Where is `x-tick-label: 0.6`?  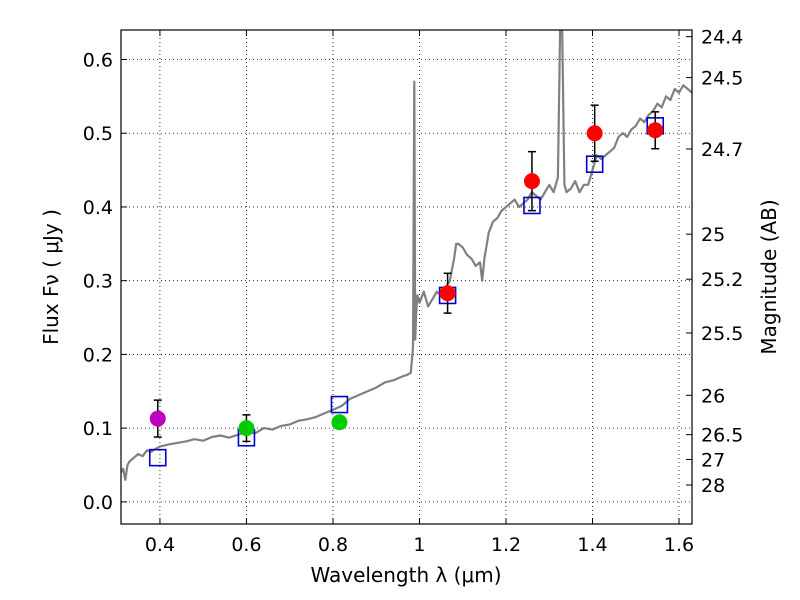
x-tick-label: 0.6 is located at coordinates (246, 545).